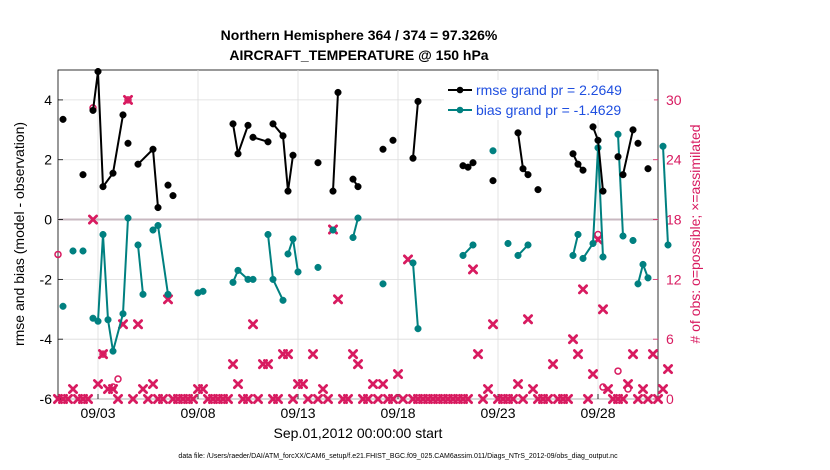  I want to click on x-tick-label: 09/28, so click(597, 413).